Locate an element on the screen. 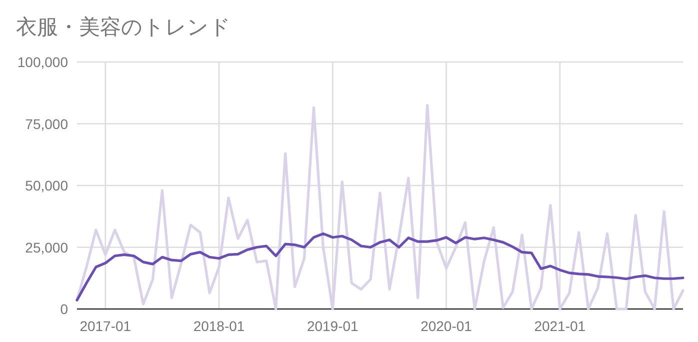 The image size is (698, 342). x-tick-label: 2019-01 is located at coordinates (332, 326).